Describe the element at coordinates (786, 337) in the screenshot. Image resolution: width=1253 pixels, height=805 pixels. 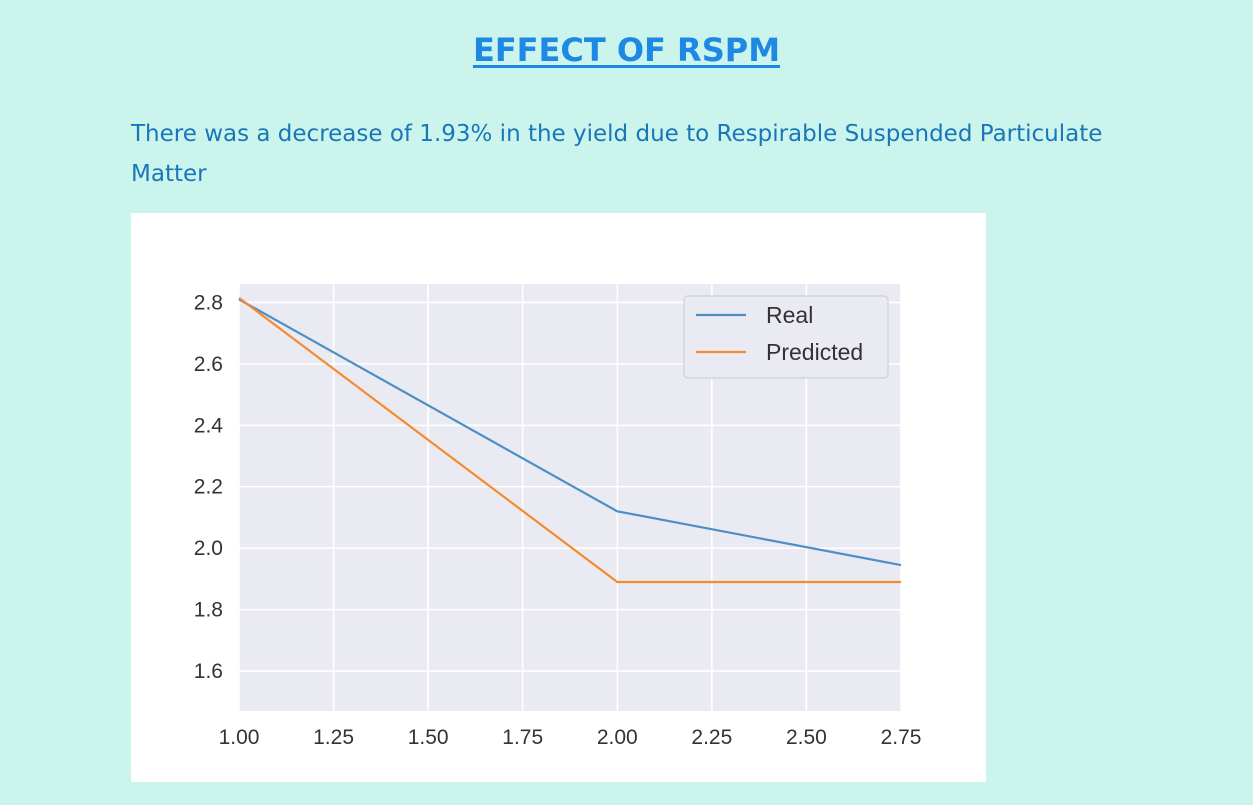
I see `legend-box` at that location.